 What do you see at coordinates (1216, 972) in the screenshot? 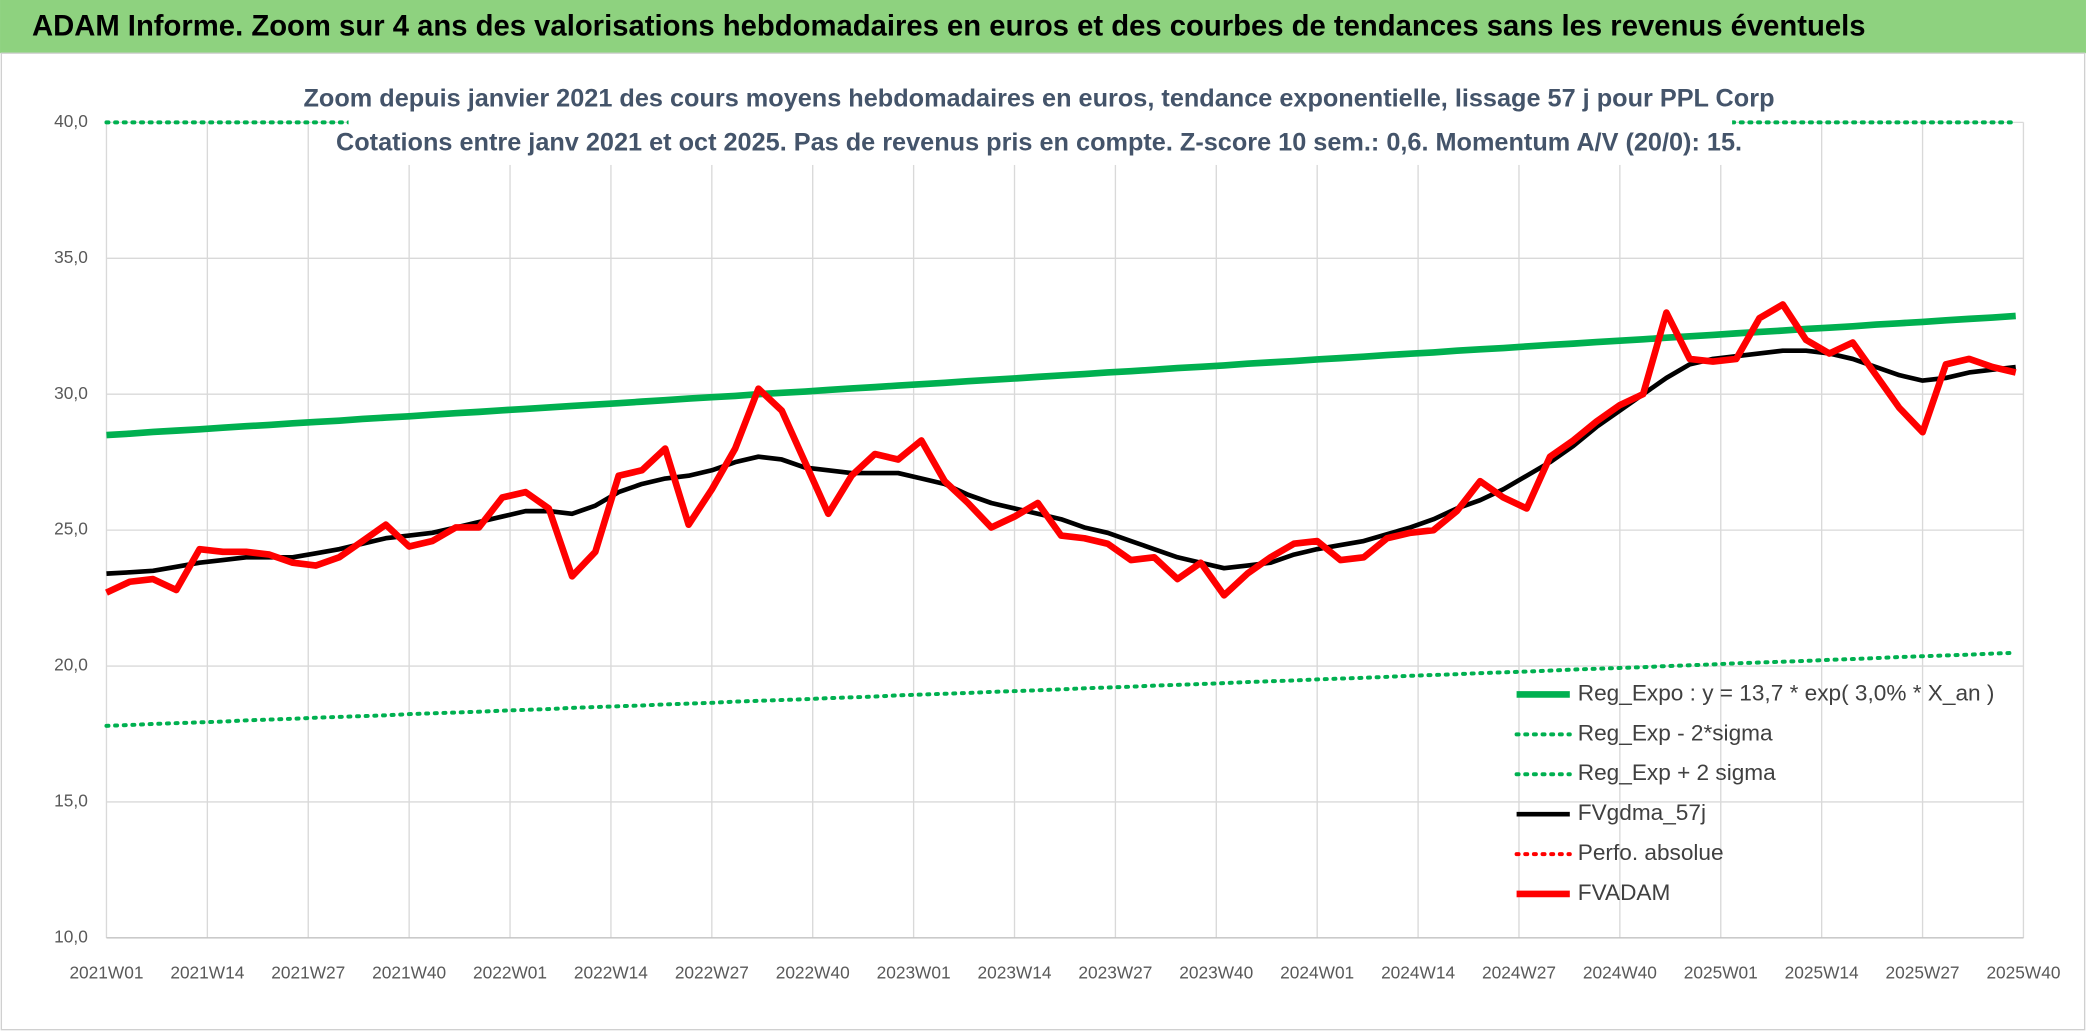
I see `x-tick-label: 2023W40` at bounding box center [1216, 972].